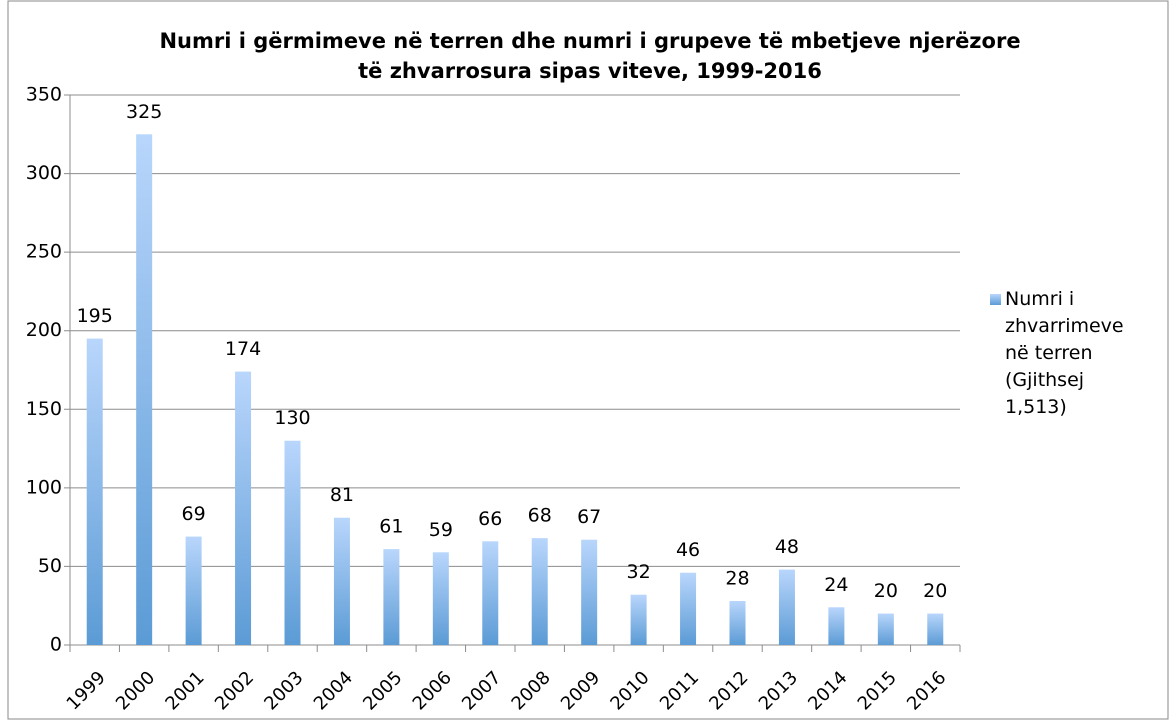  What do you see at coordinates (44, 95) in the screenshot?
I see `y-tick-label: 350` at bounding box center [44, 95].